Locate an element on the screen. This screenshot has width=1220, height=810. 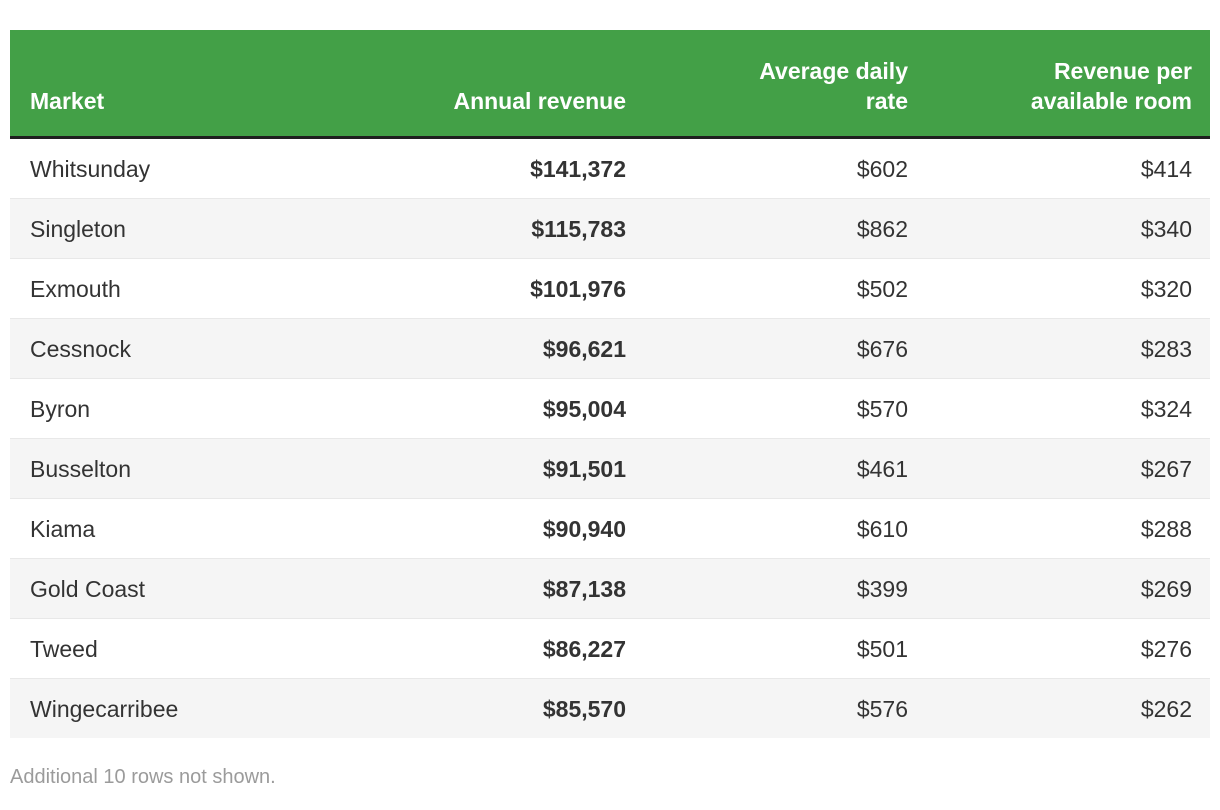
column-header-revpar: Revenue per available room is located at coordinates (1068, 84).